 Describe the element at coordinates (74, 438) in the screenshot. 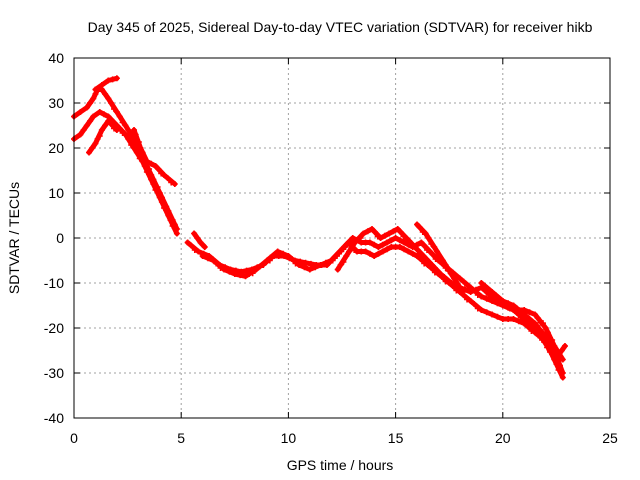

I see `x-tick-label: 0` at that location.